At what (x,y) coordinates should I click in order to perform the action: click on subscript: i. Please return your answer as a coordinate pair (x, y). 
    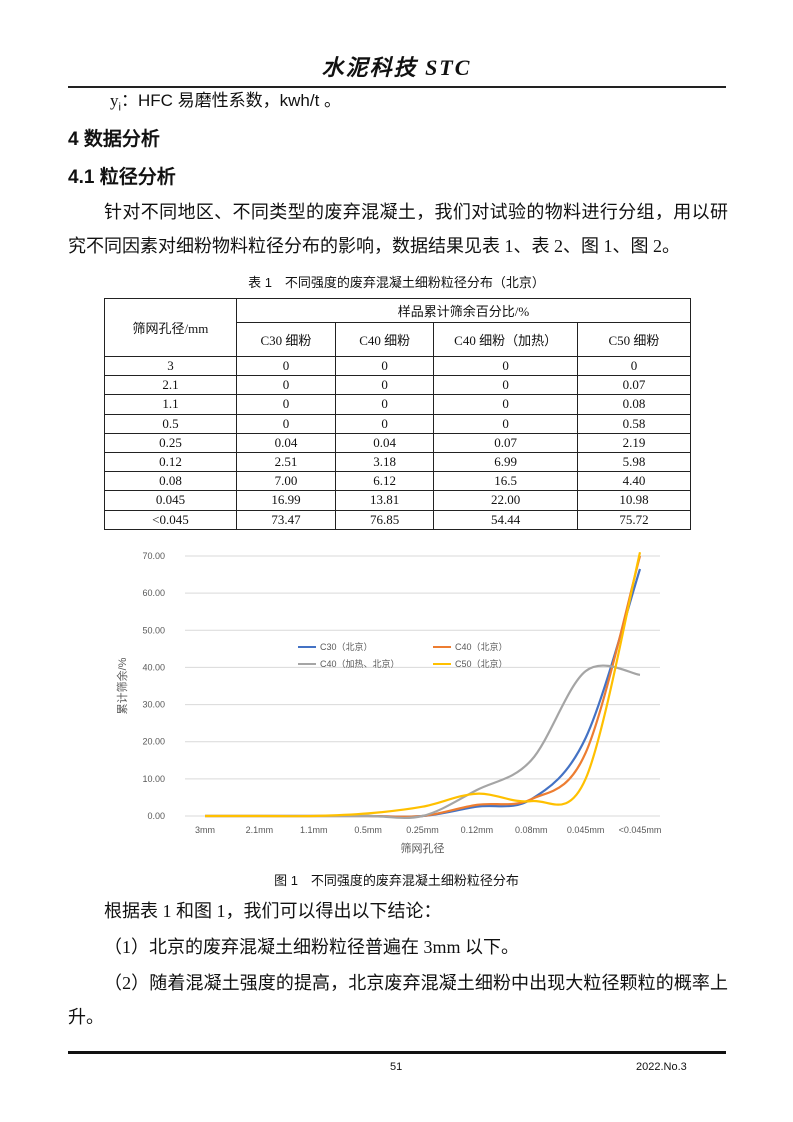
    Looking at the image, I should click on (119, 107).